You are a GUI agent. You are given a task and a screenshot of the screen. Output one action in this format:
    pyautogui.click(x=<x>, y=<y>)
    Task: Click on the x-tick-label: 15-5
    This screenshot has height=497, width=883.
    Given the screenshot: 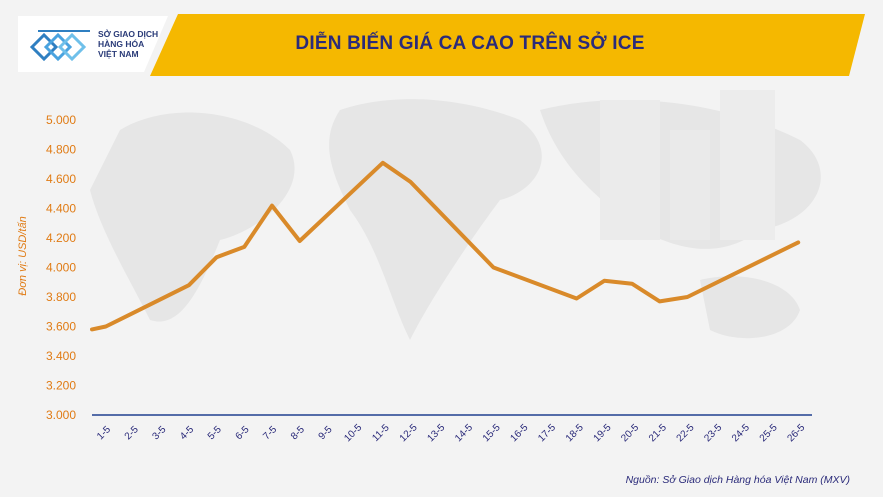 What is the action you would take?
    pyautogui.click(x=492, y=433)
    